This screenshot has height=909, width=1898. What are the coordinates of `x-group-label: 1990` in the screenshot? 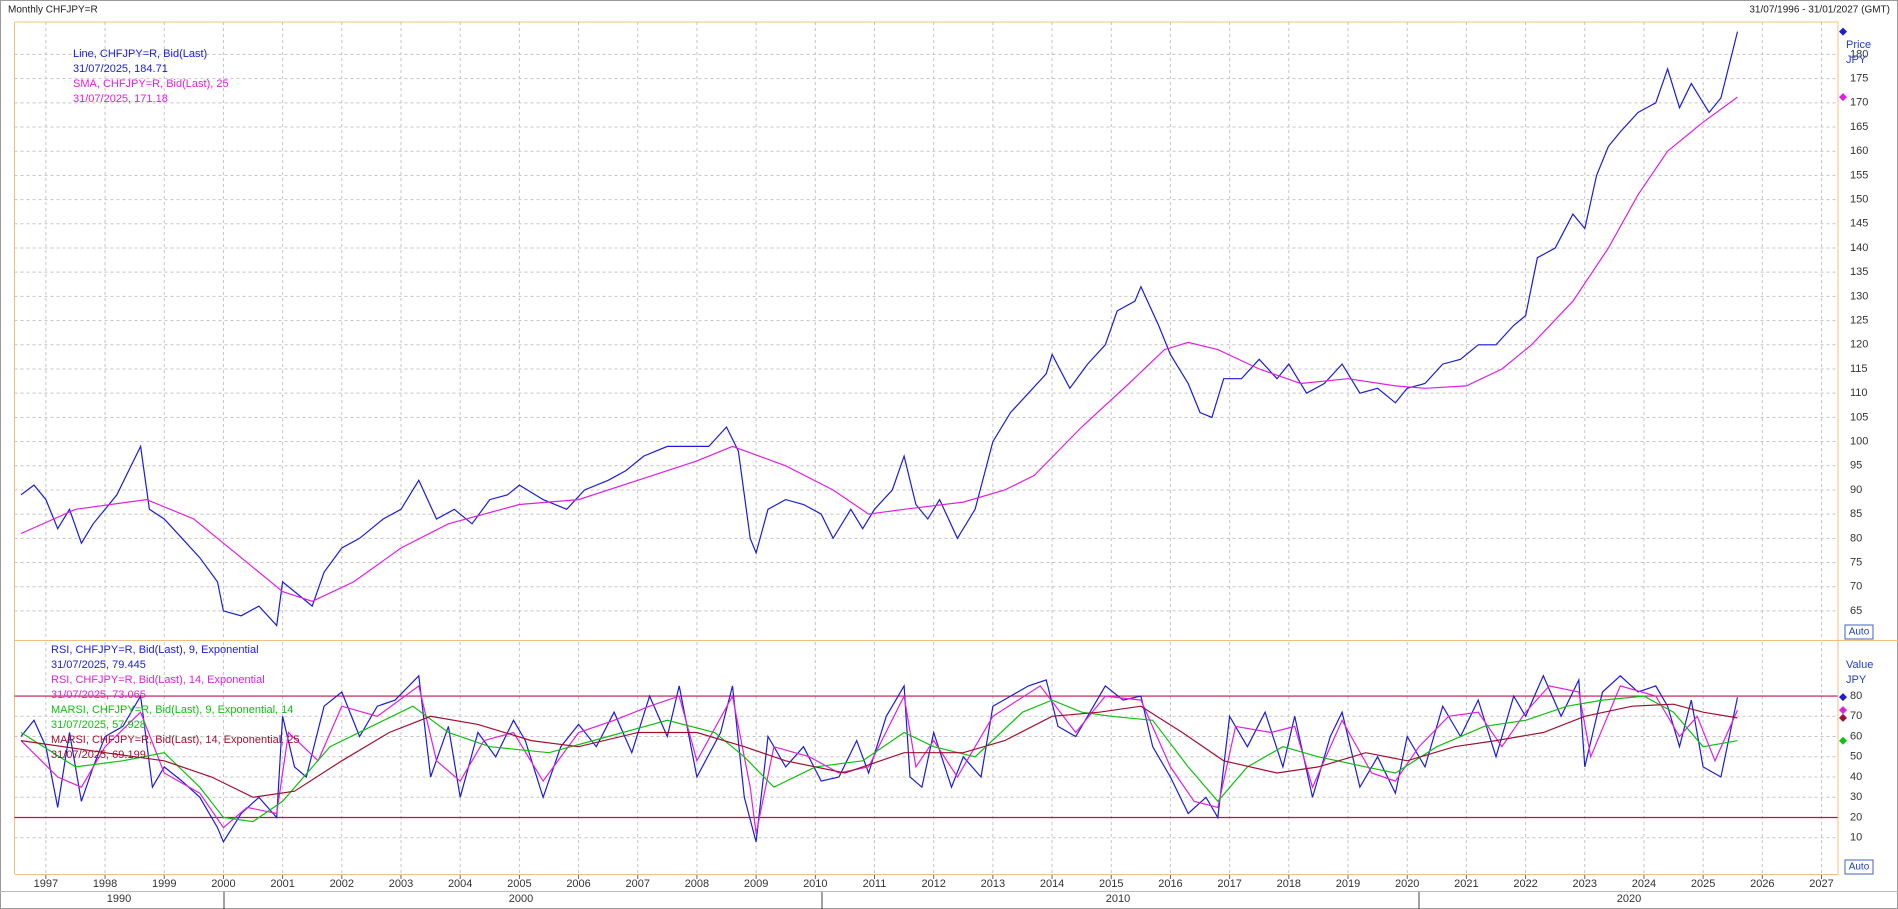 It's located at (119, 899).